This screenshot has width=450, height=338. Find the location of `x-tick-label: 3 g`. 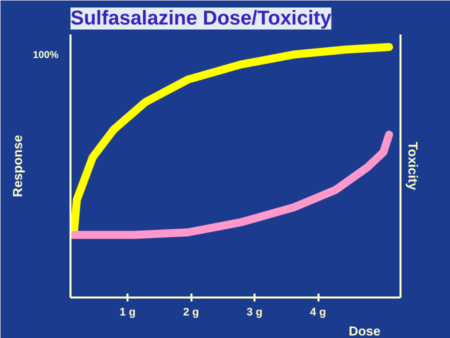

x-tick-label: 3 g is located at coordinates (254, 312).